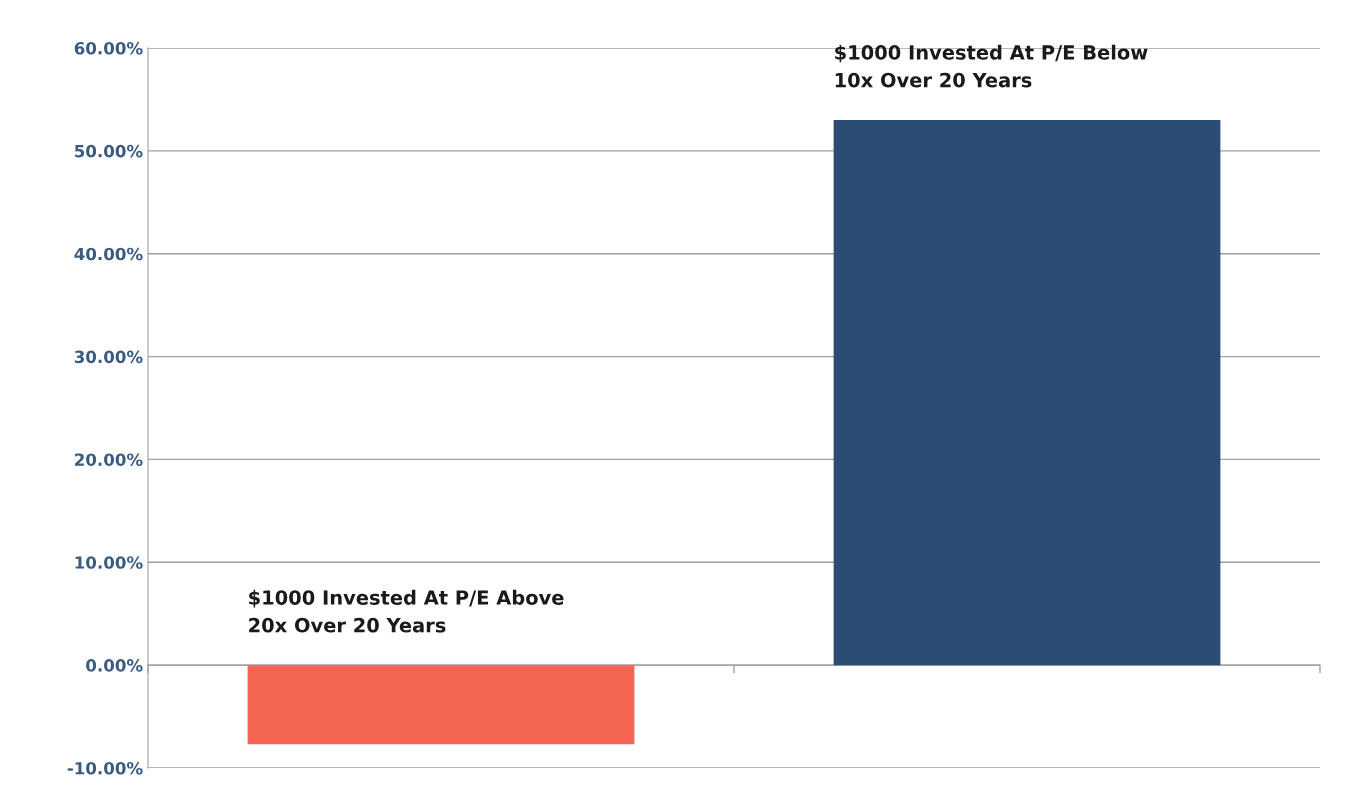 The width and height of the screenshot is (1358, 800). What do you see at coordinates (406, 611) in the screenshot?
I see `x-tick-label: $1000 Invested At P/E Above 20x Over 20 Years` at bounding box center [406, 611].